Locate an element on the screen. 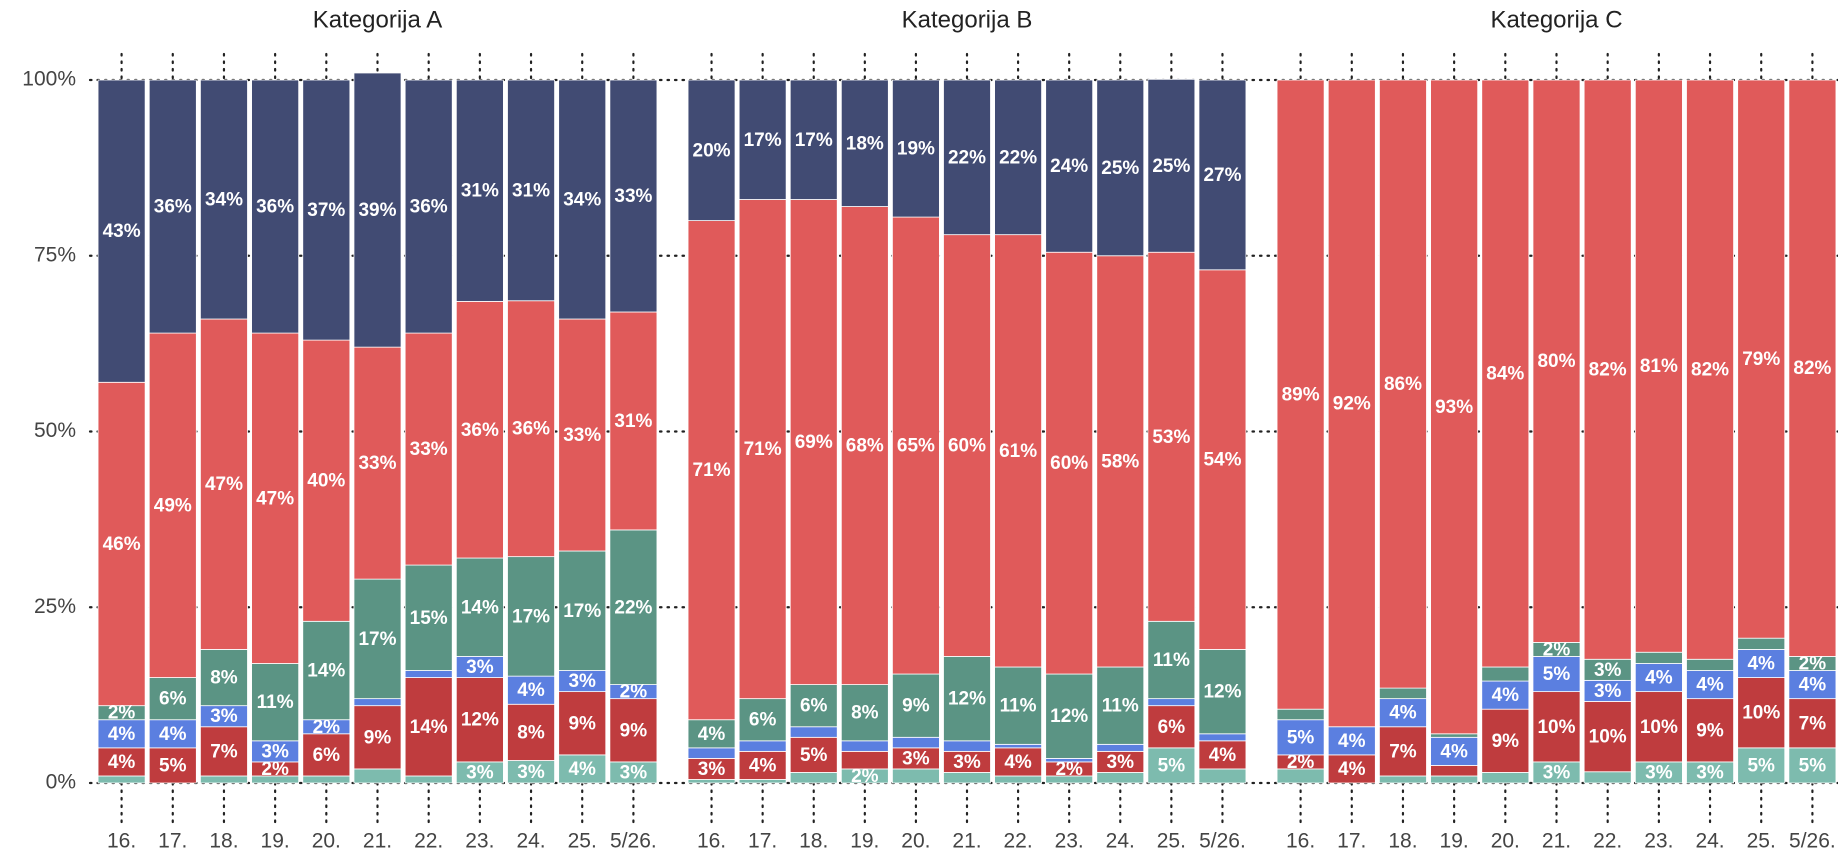  data-label: 46% is located at coordinates (122, 544).